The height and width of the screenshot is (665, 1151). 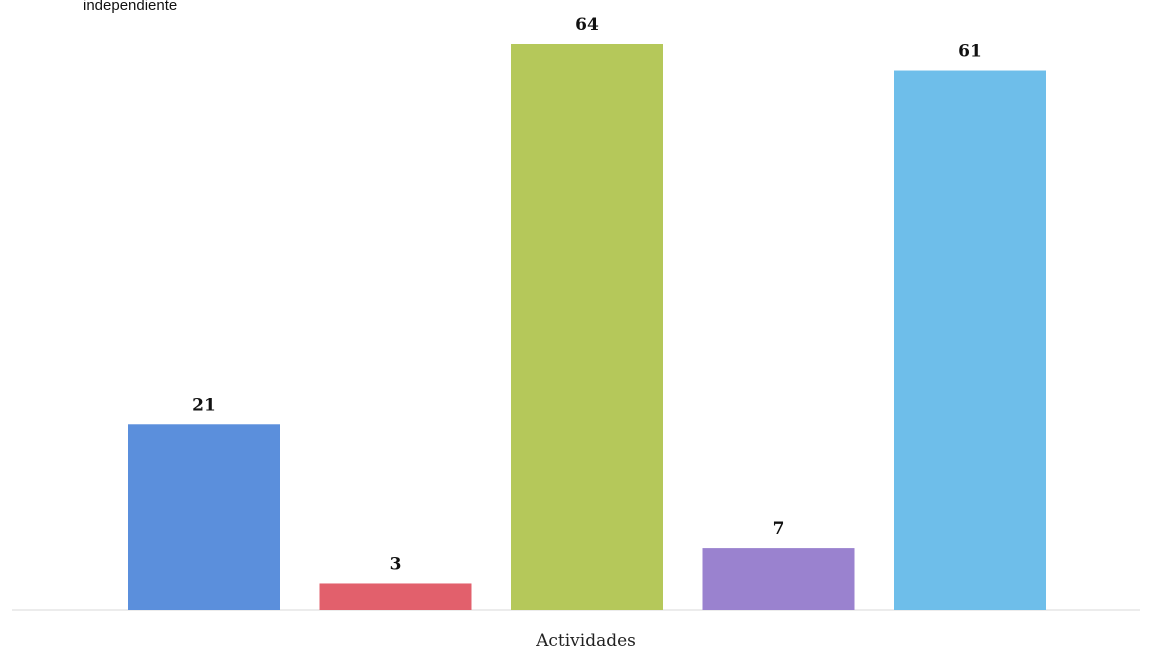 What do you see at coordinates (970, 52) in the screenshot?
I see `data-label-5: 61` at bounding box center [970, 52].